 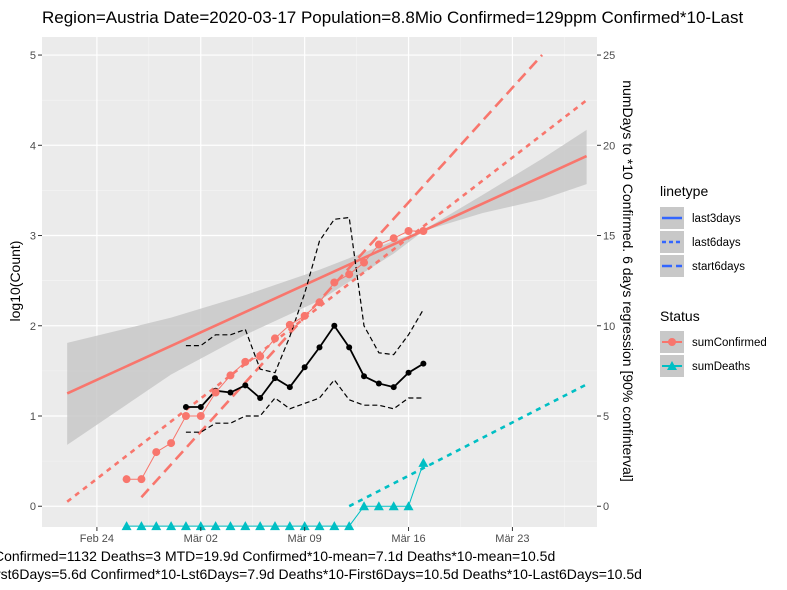 I want to click on y-tick-label-left: 4, so click(x=33, y=146).